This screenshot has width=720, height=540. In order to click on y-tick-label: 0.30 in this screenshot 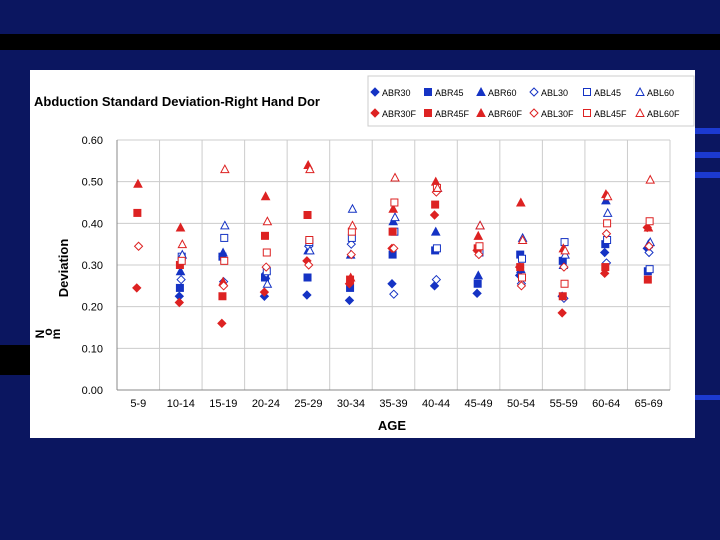, I will do `click(92, 266)`.